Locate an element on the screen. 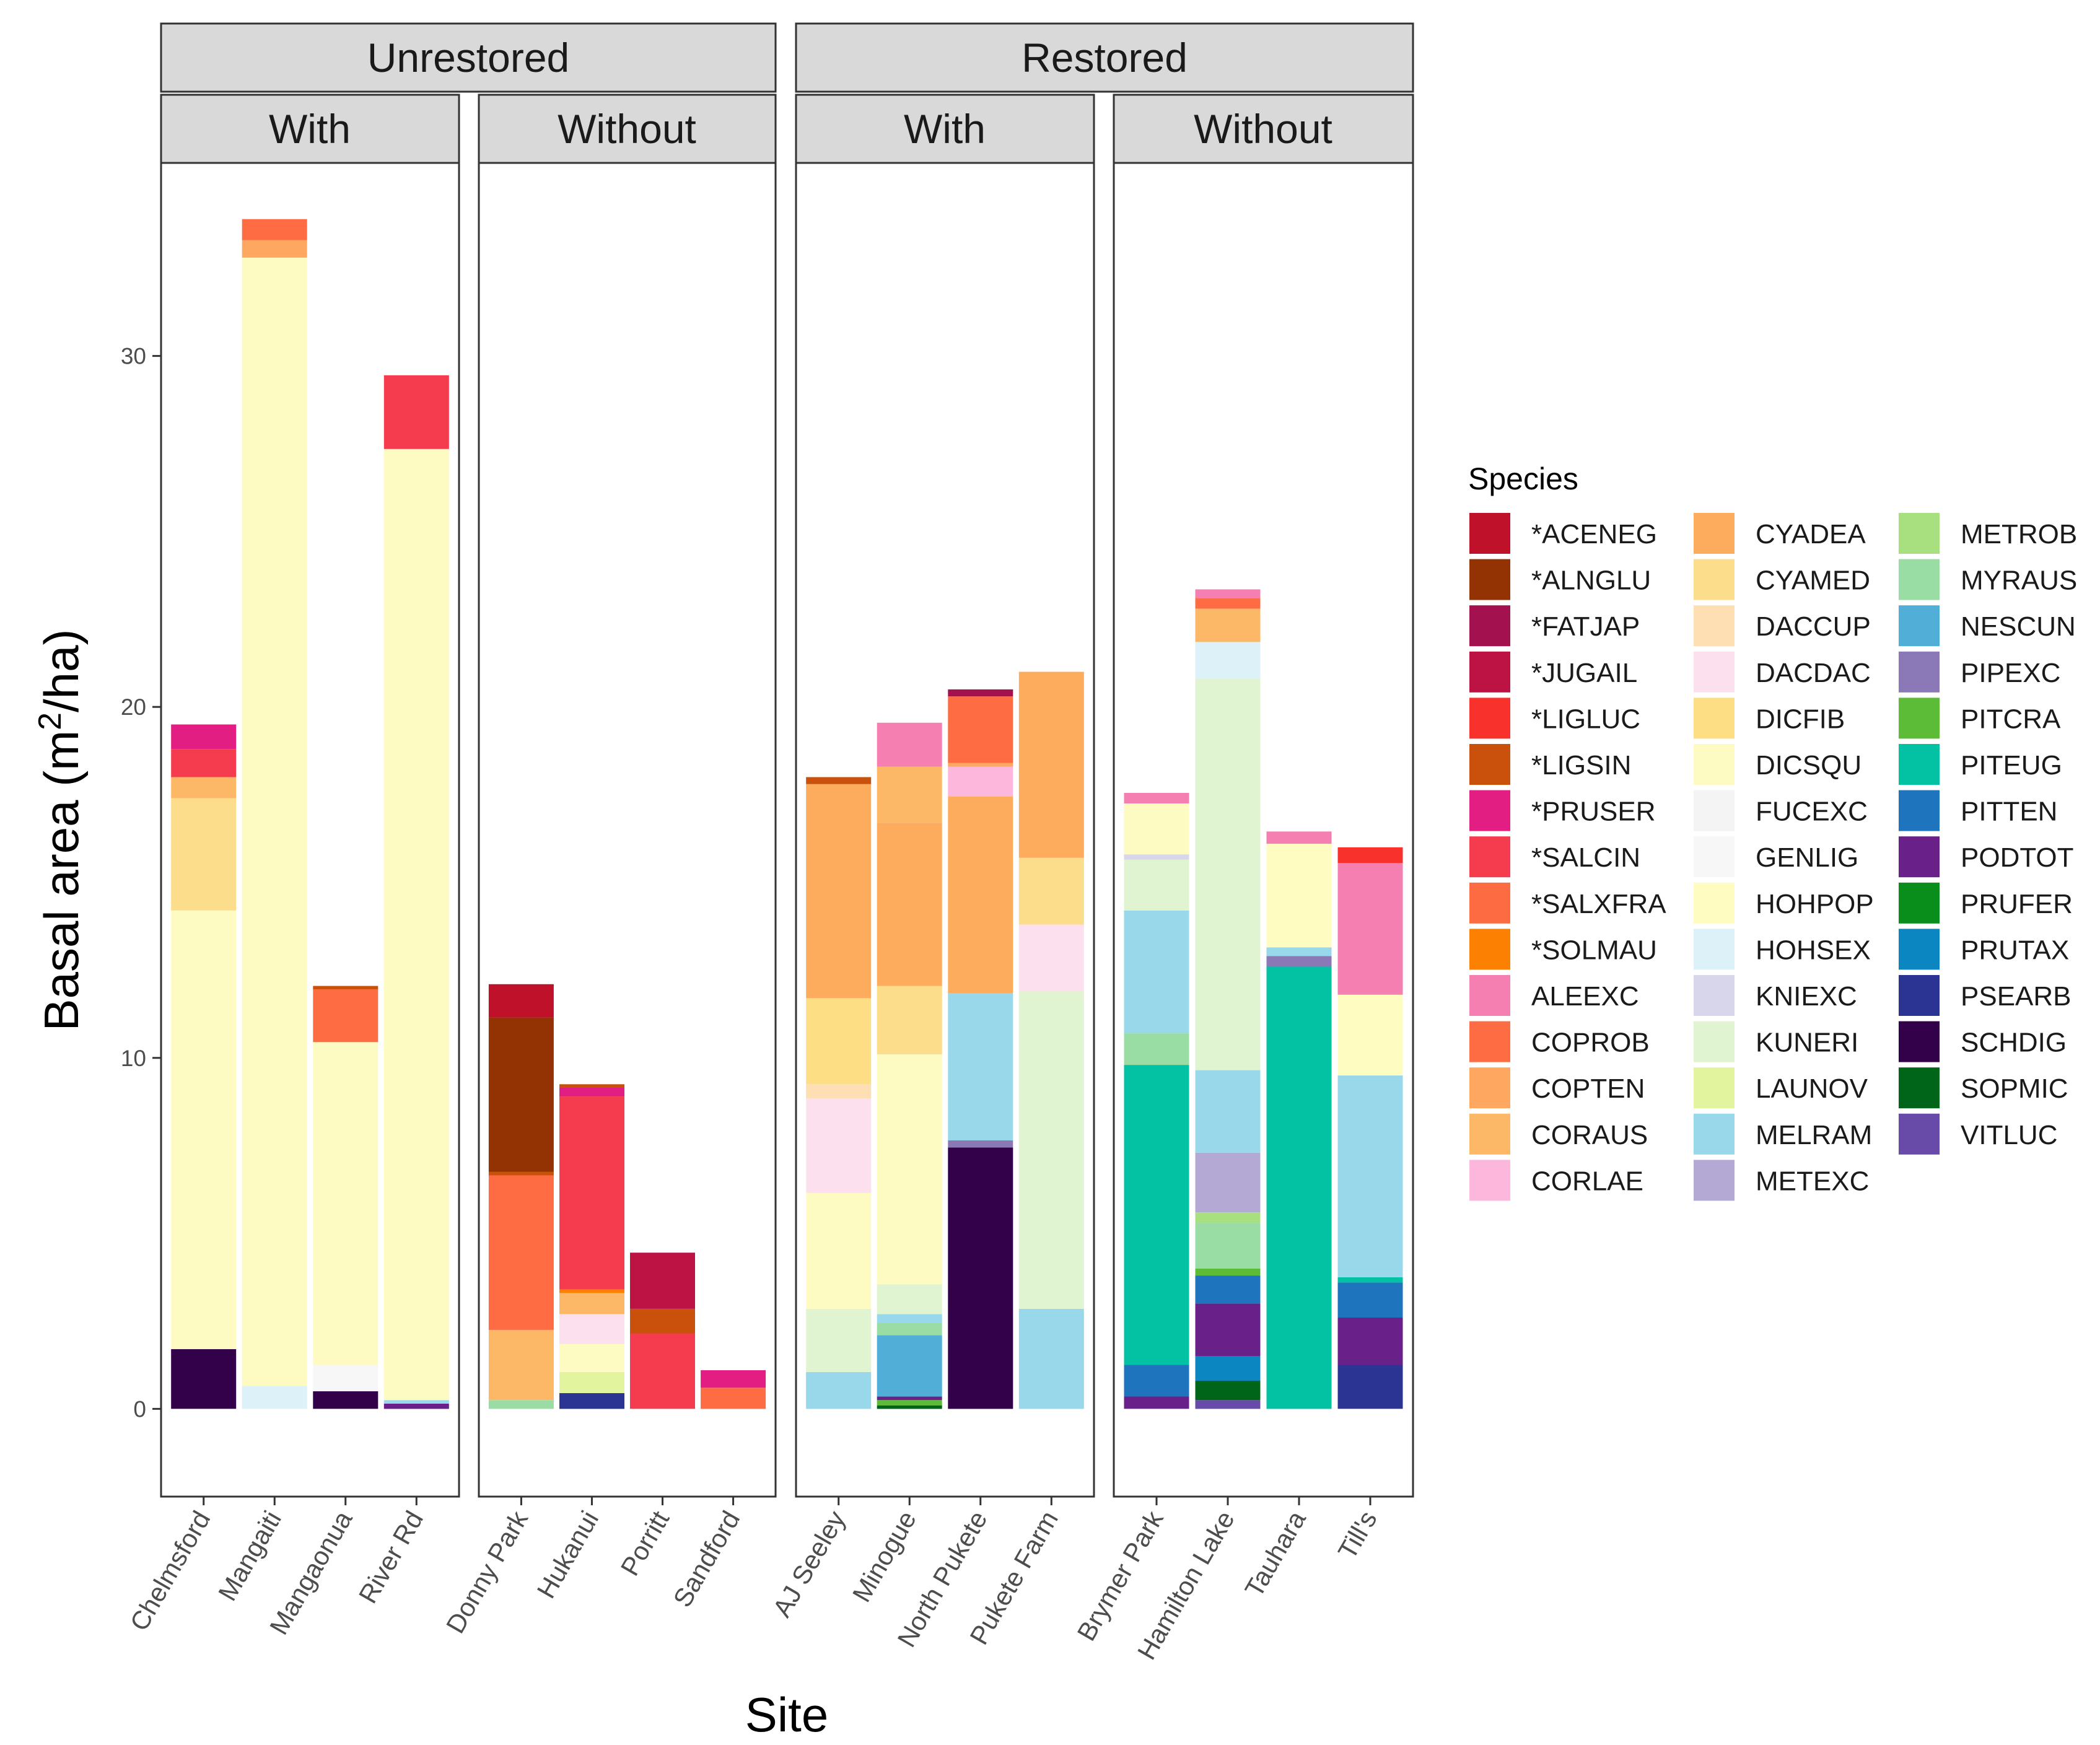 The height and width of the screenshot is (1745, 2100). x-axis-title: Site is located at coordinates (786, 1714).